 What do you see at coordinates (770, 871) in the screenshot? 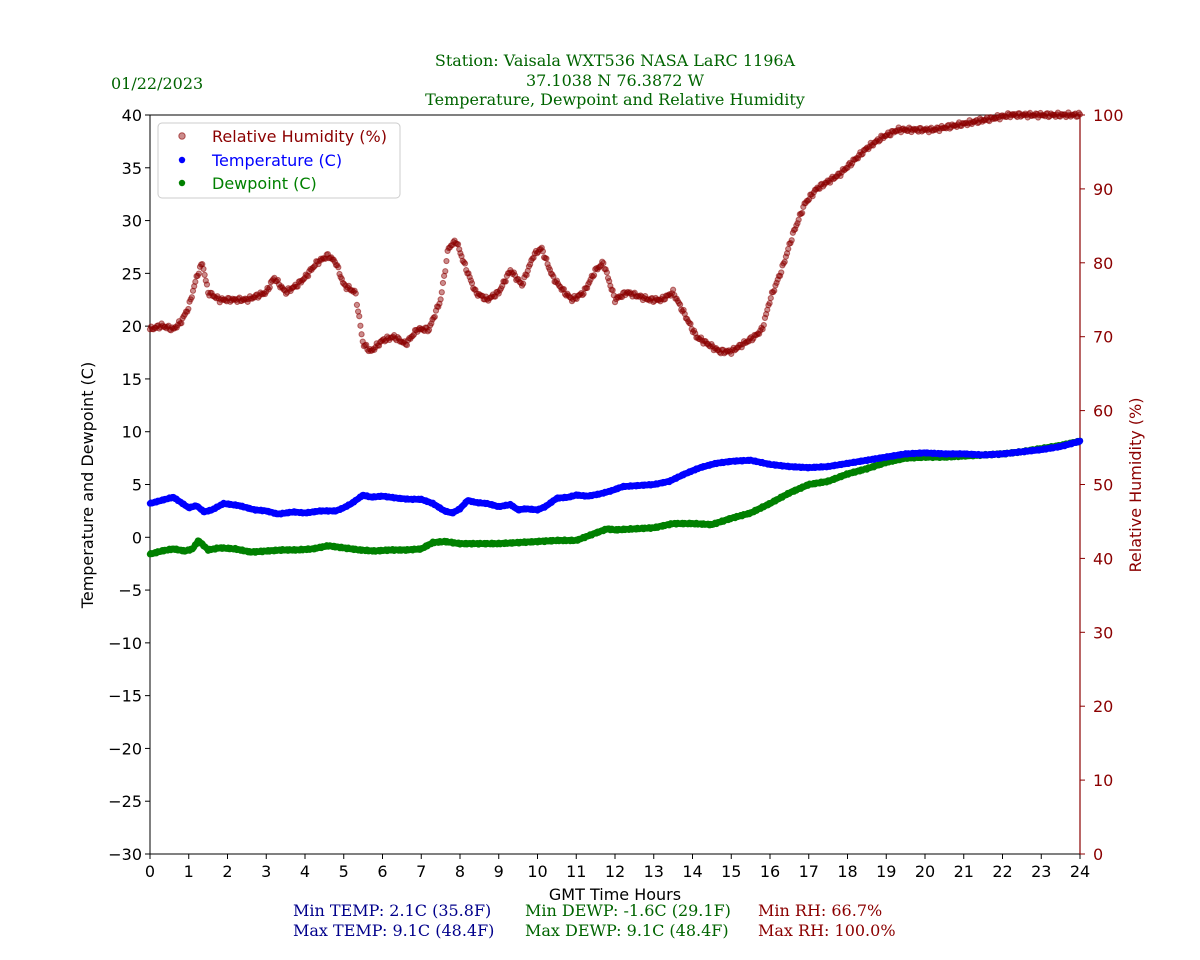
I see `bottom-tick-label: 16` at bounding box center [770, 871].